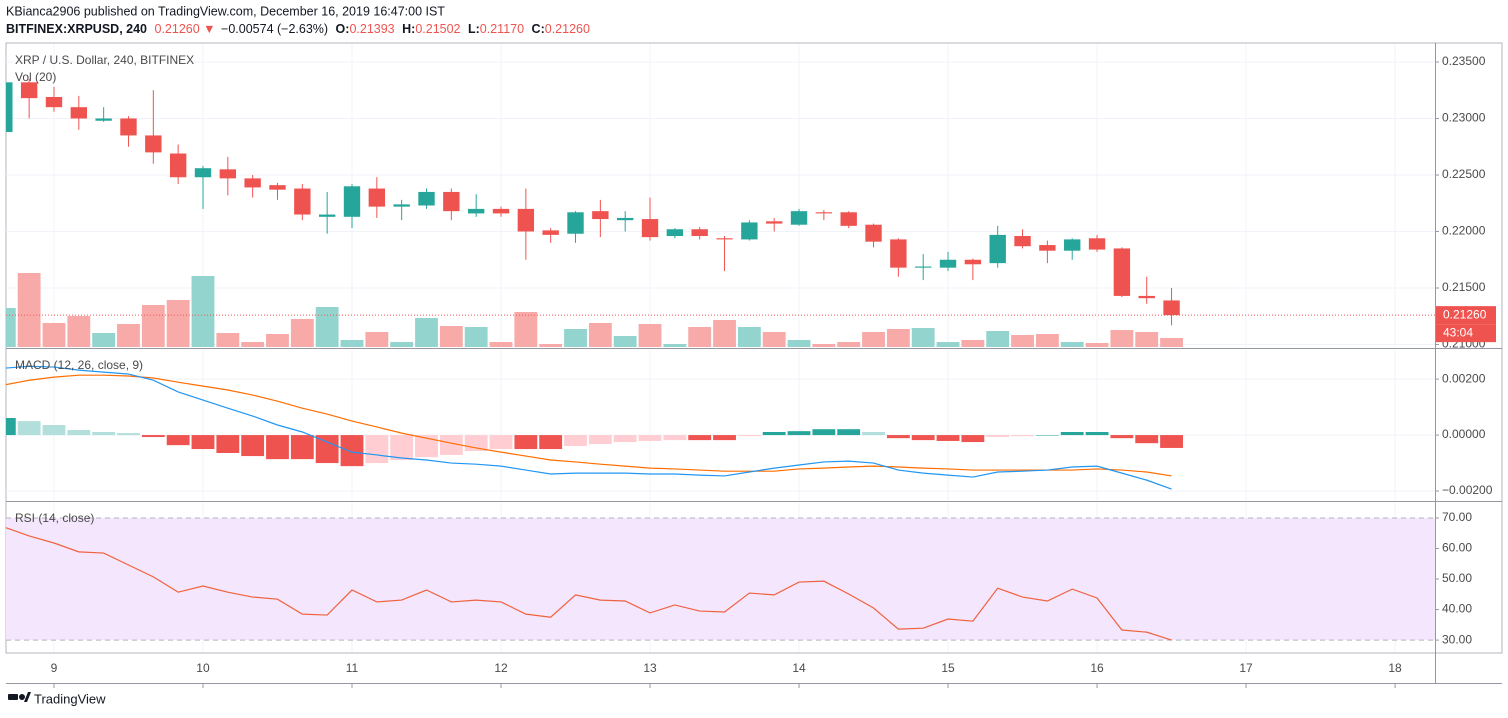 This screenshot has width=1508, height=718. What do you see at coordinates (1464, 61) in the screenshot?
I see `y-tick-label: 0.23500` at bounding box center [1464, 61].